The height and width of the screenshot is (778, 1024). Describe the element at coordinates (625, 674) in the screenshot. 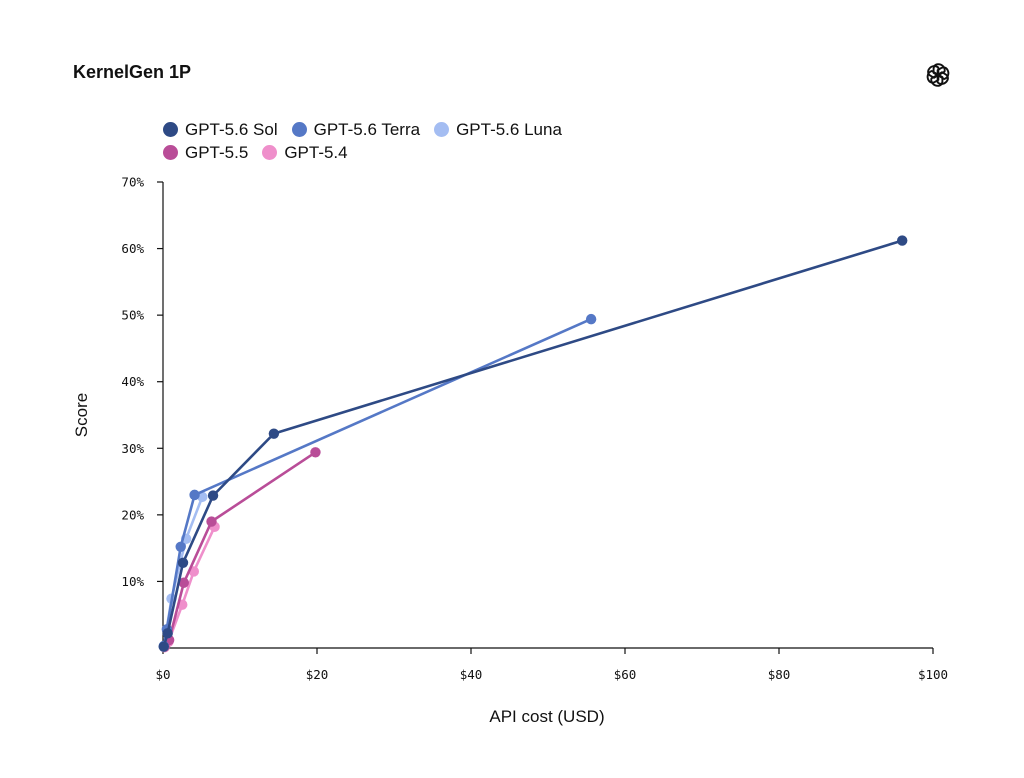

I see `x-tick-label: $60` at that location.